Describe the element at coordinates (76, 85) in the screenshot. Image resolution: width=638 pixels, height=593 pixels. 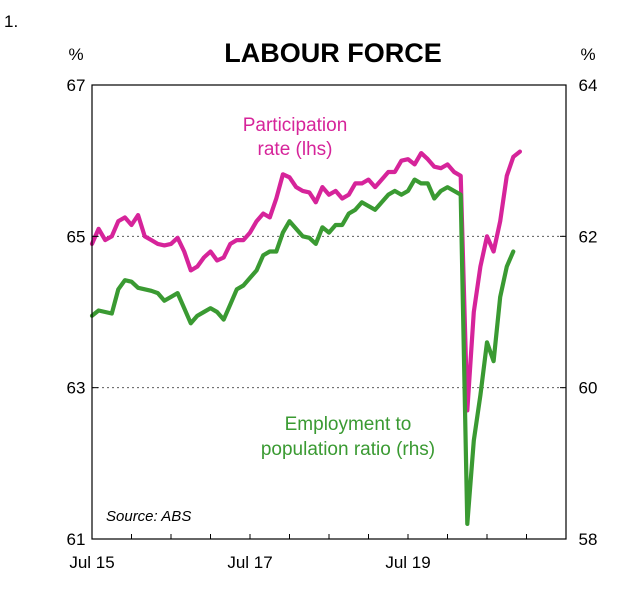
I see `left-tick-label-67: 67` at that location.